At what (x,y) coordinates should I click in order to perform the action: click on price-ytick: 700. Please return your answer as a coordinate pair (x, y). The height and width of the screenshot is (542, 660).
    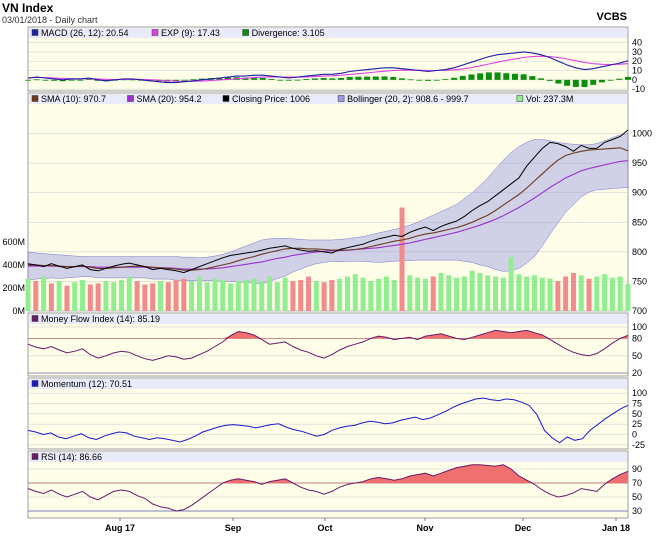
    Looking at the image, I should click on (639, 311).